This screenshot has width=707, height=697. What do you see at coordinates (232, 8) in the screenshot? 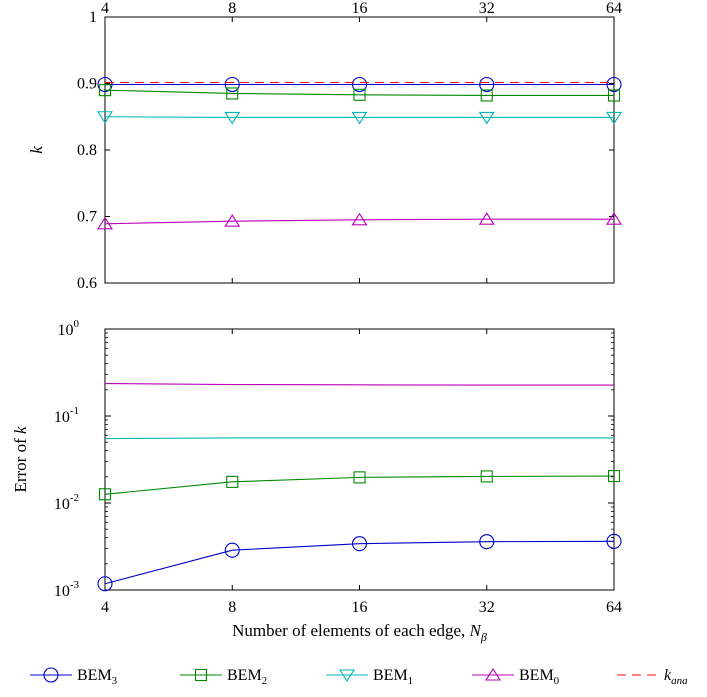
I see `top-axis-tick-label: 8` at bounding box center [232, 8].